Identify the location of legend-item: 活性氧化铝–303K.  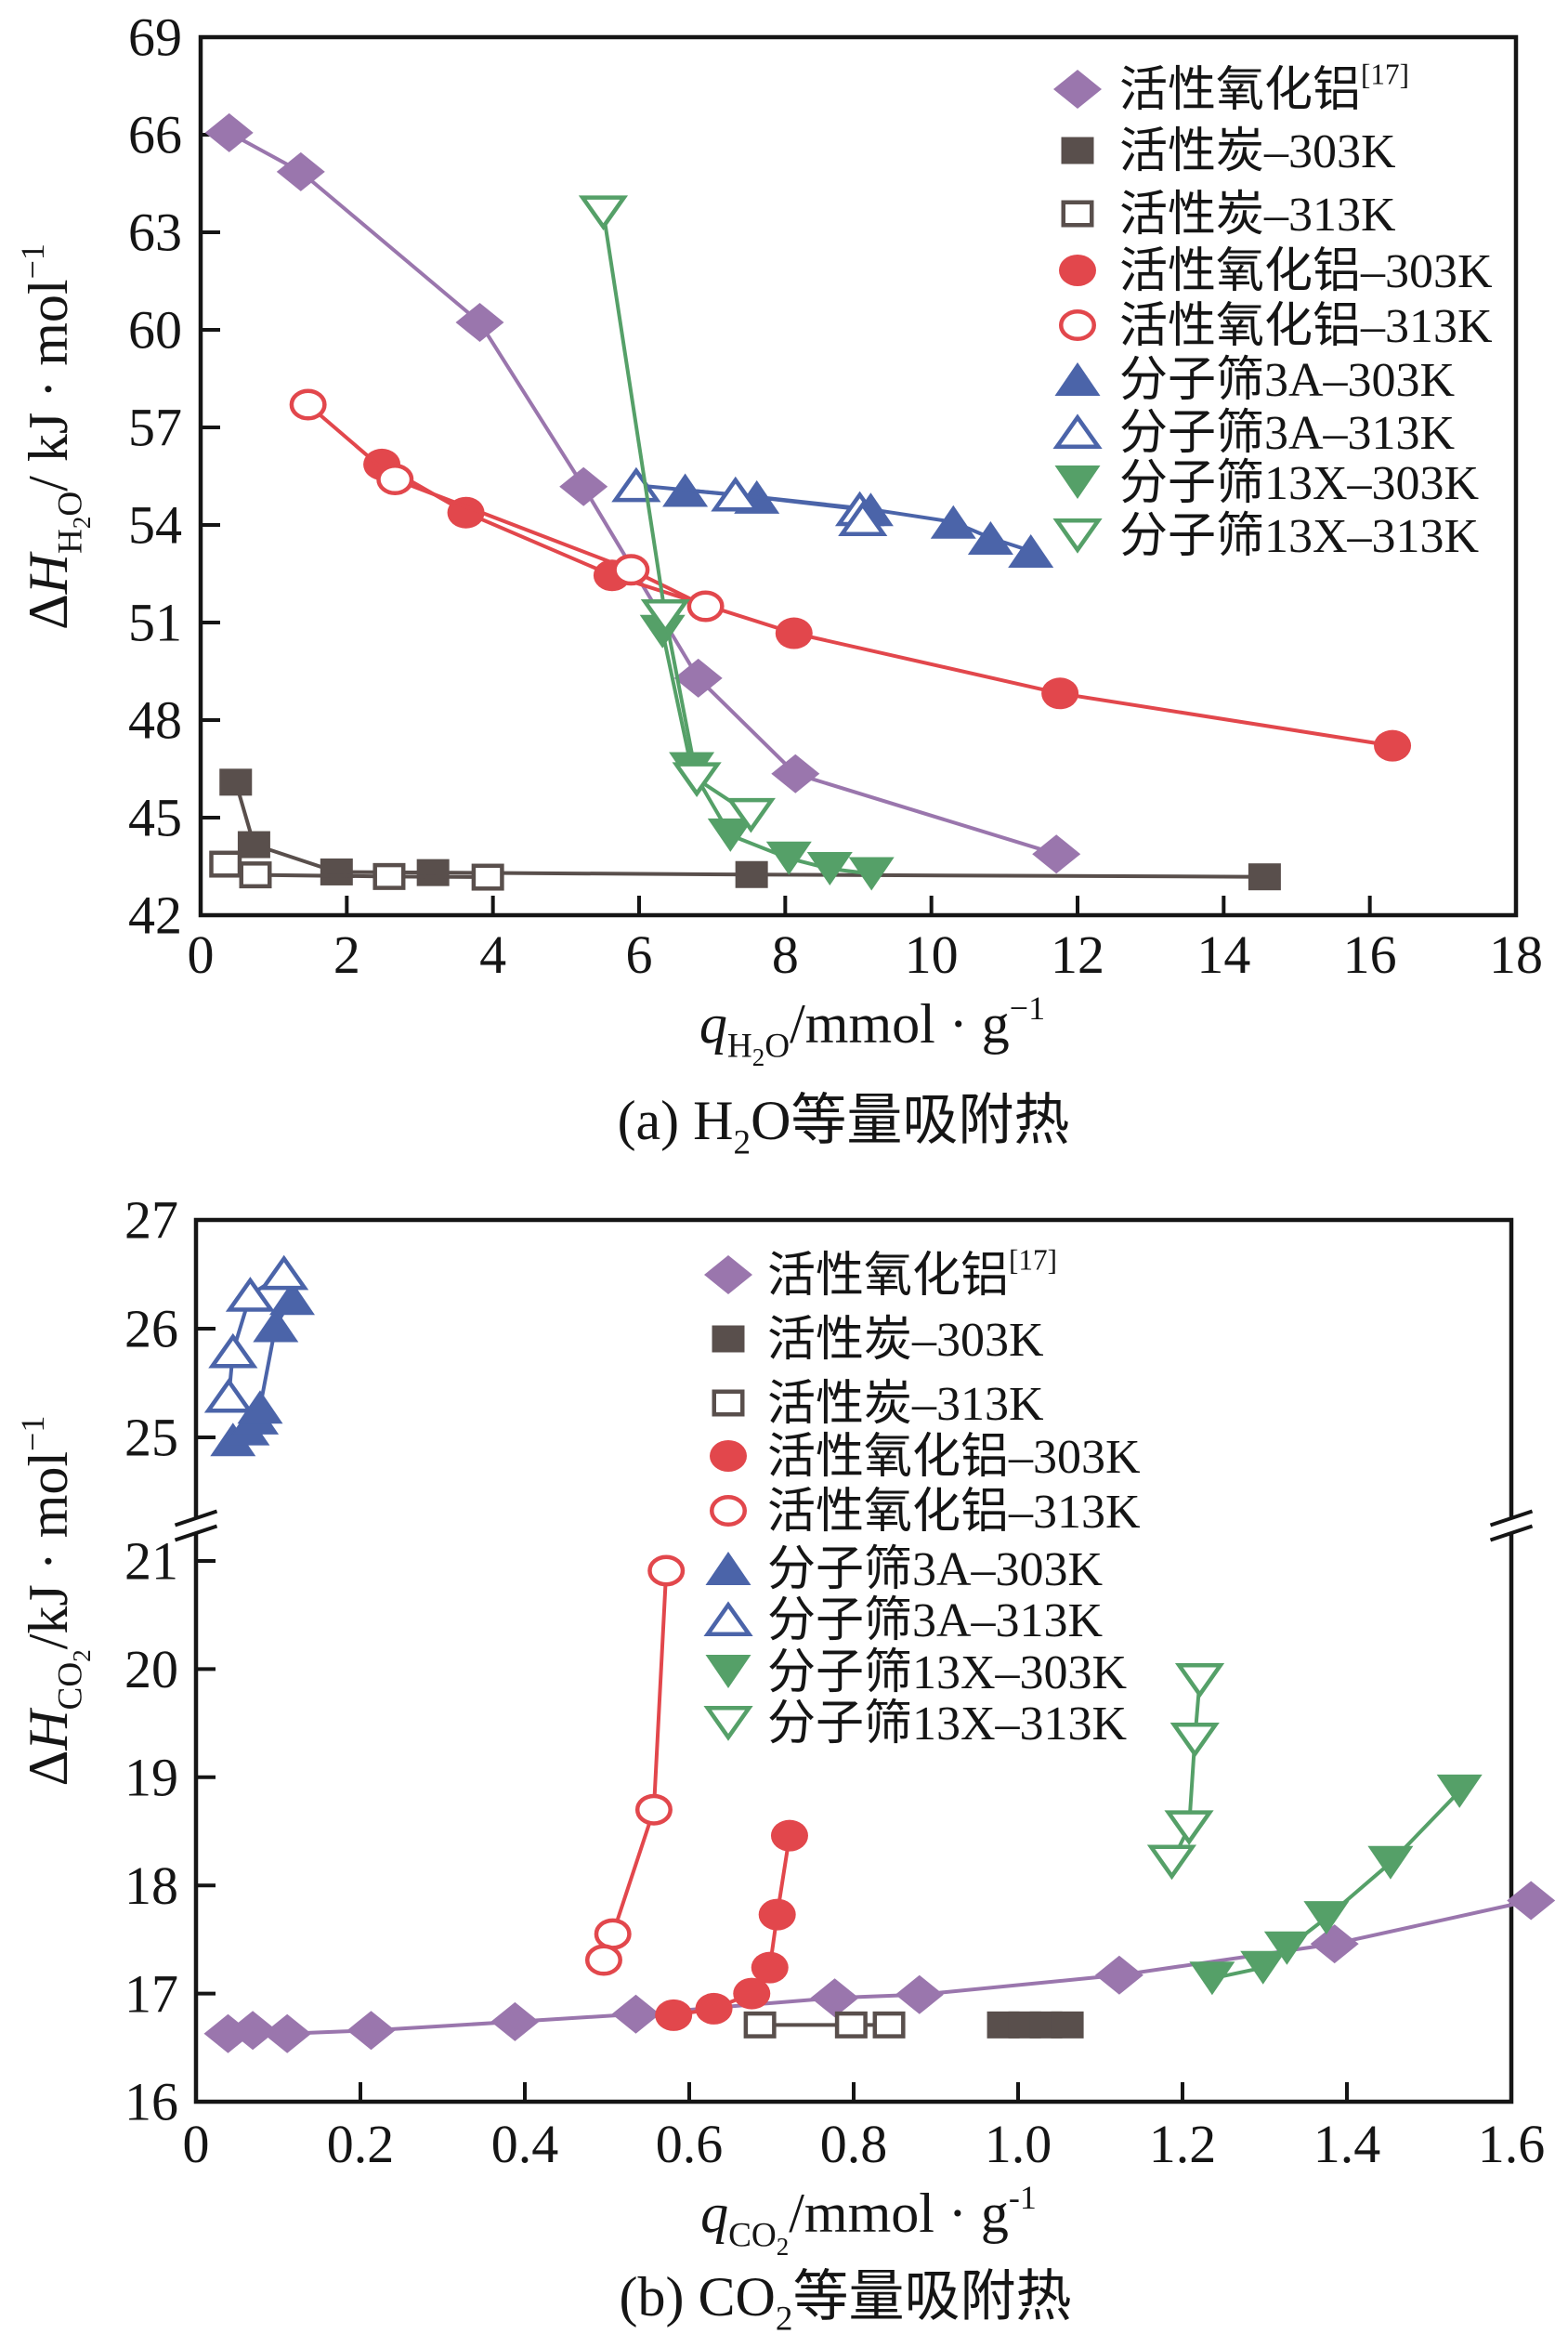
(925, 1457).